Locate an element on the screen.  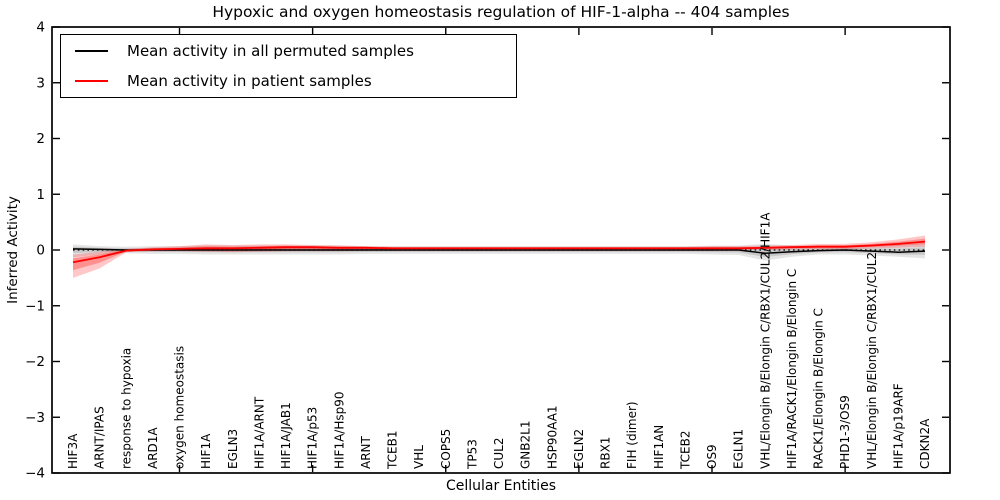
category-label: GNB2L1 is located at coordinates (526, 445).